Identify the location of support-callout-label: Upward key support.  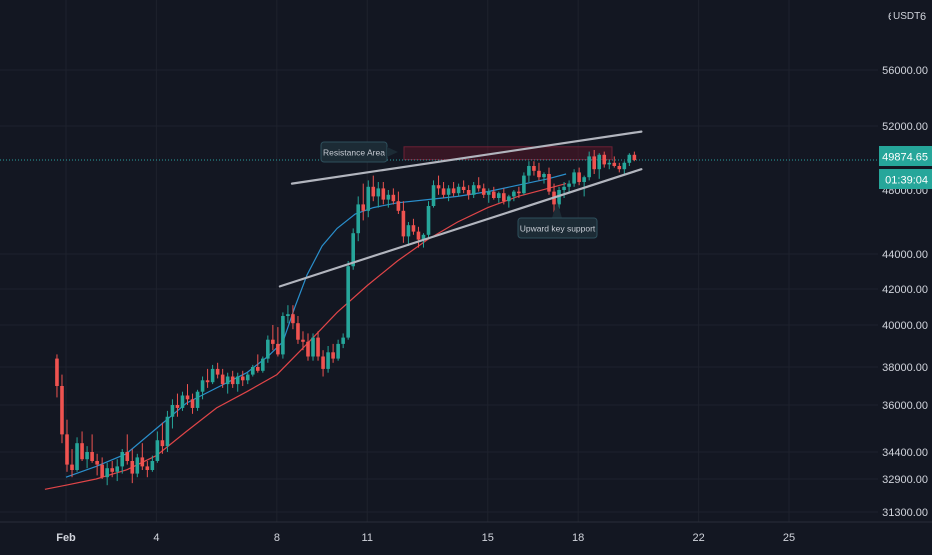
(558, 229).